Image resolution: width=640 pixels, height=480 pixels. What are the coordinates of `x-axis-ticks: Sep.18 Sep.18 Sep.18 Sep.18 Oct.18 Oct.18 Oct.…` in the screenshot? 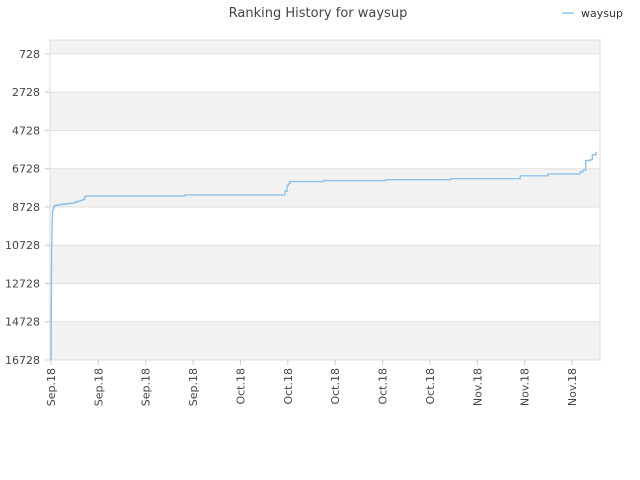 It's located at (312, 383).